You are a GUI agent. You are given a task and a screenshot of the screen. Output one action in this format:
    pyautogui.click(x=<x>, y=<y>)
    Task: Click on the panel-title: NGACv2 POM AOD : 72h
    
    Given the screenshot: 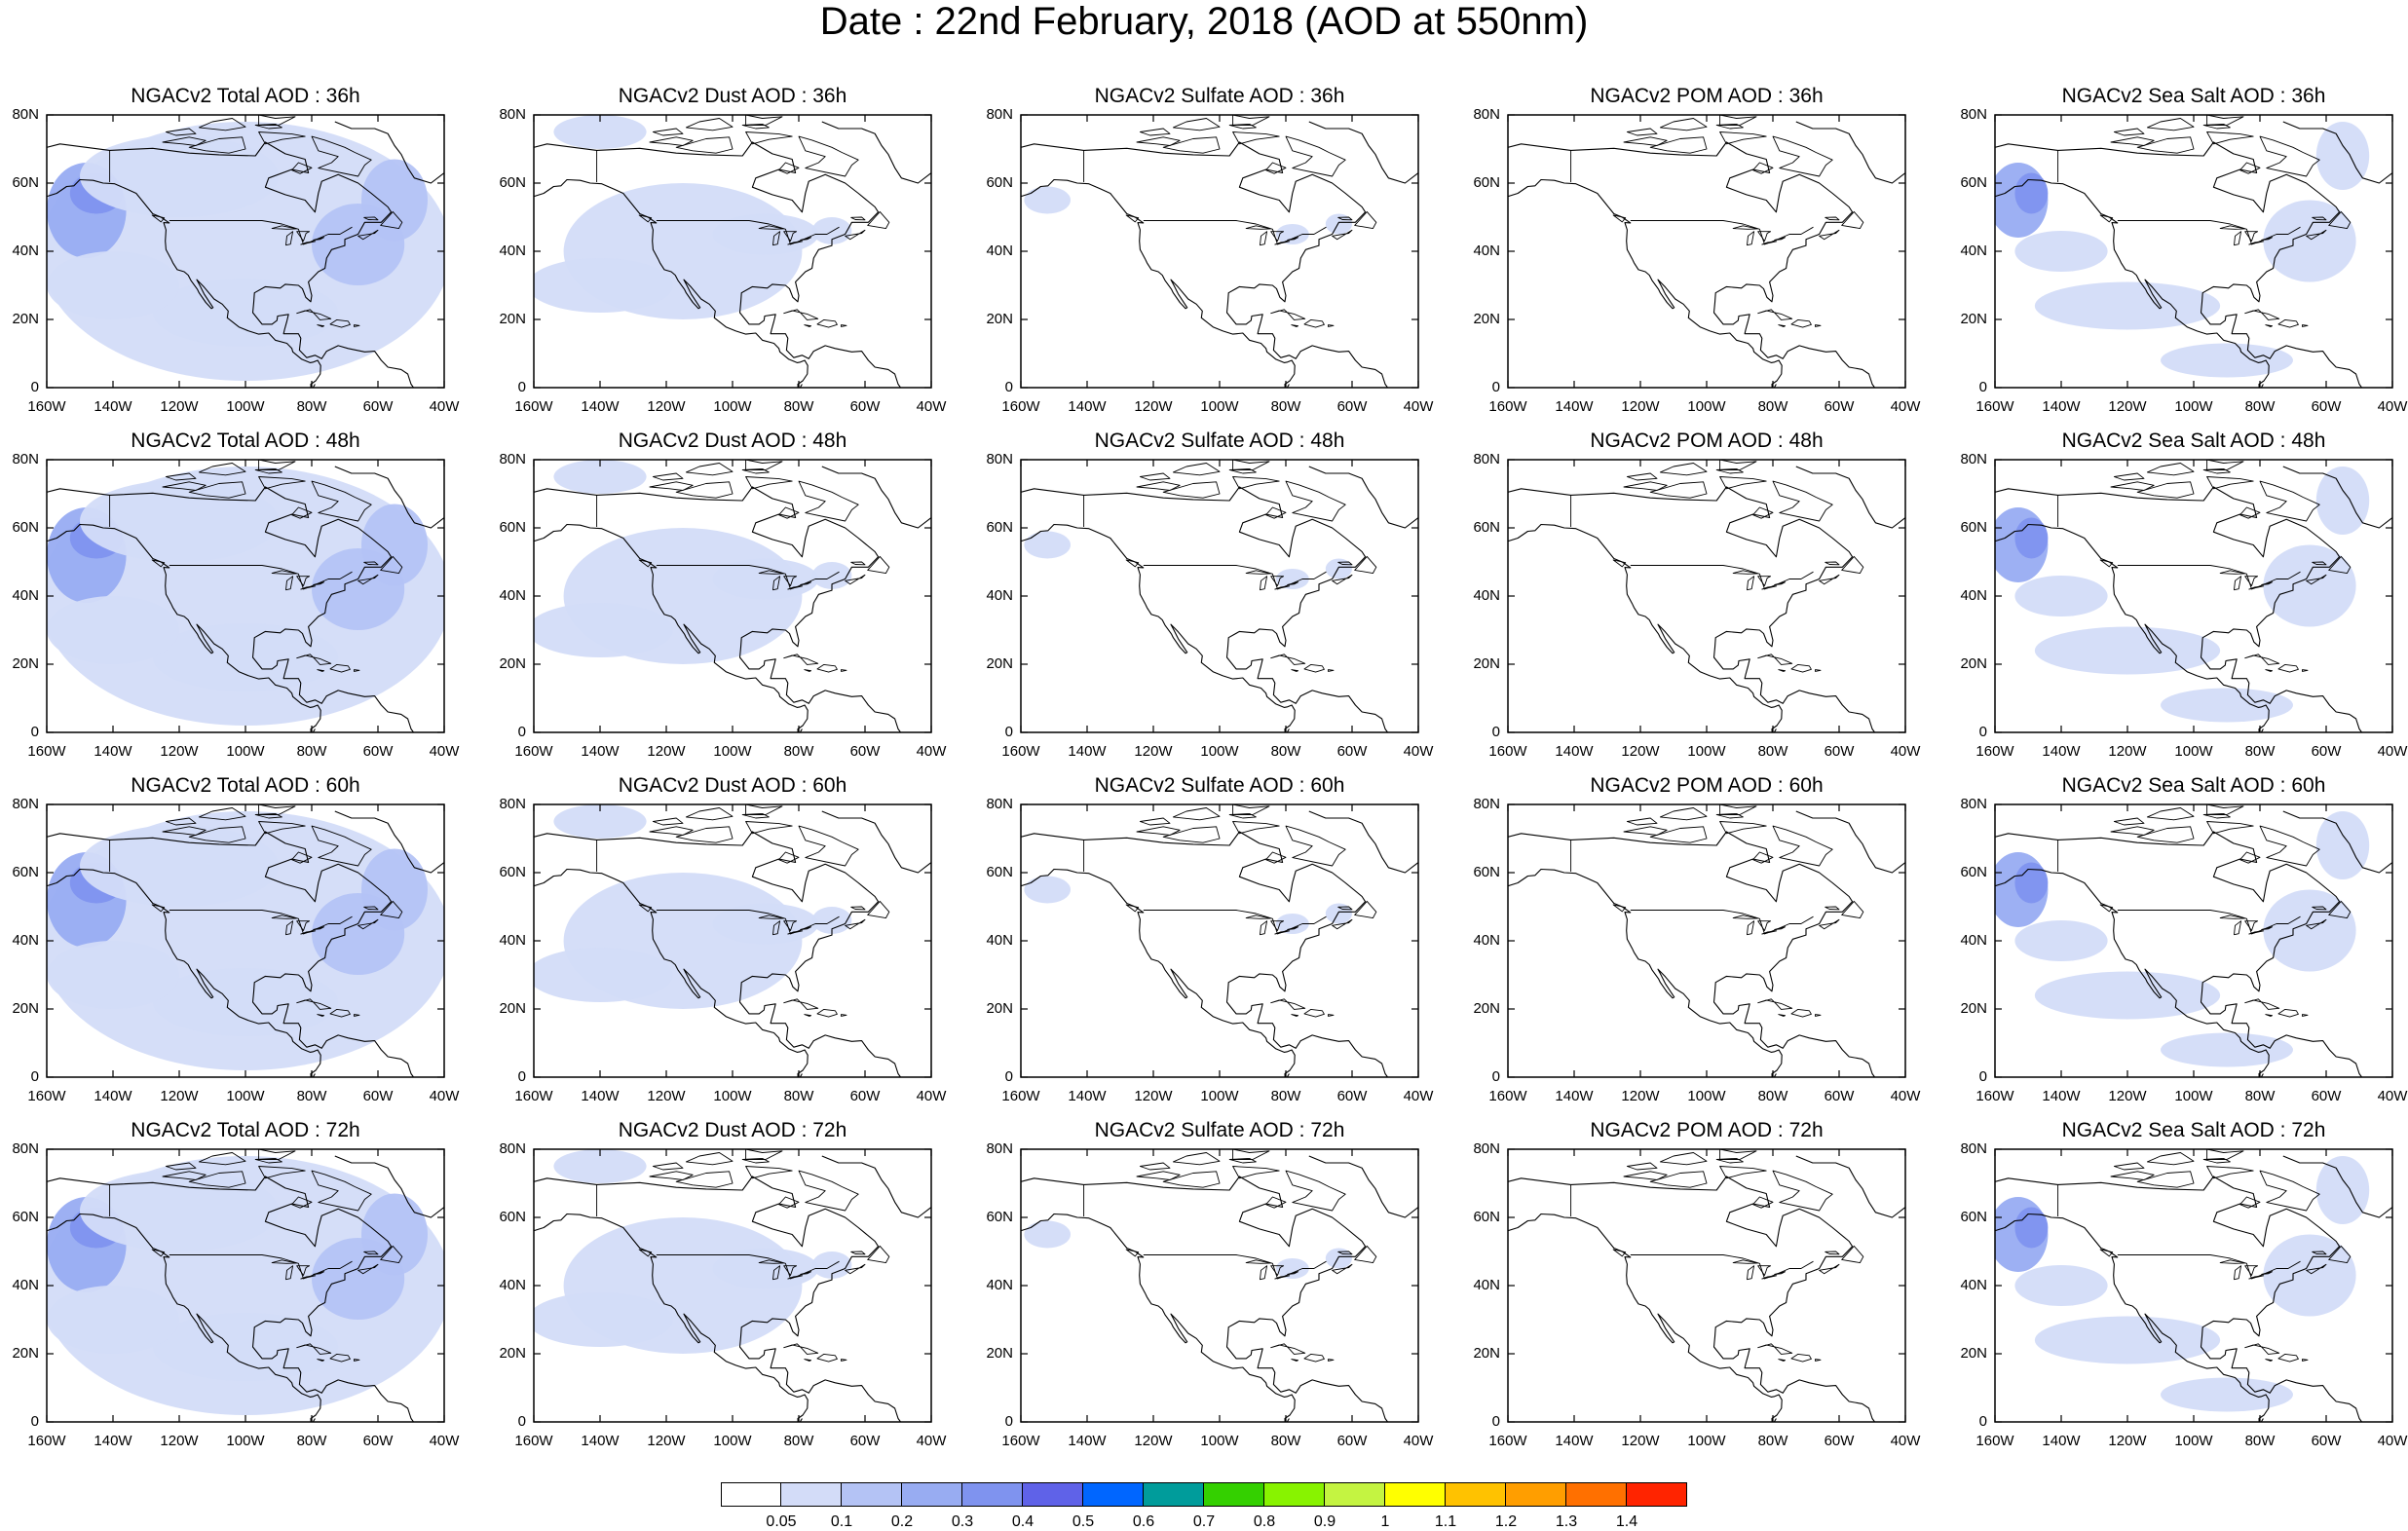 What is the action you would take?
    pyautogui.click(x=1707, y=1130)
    